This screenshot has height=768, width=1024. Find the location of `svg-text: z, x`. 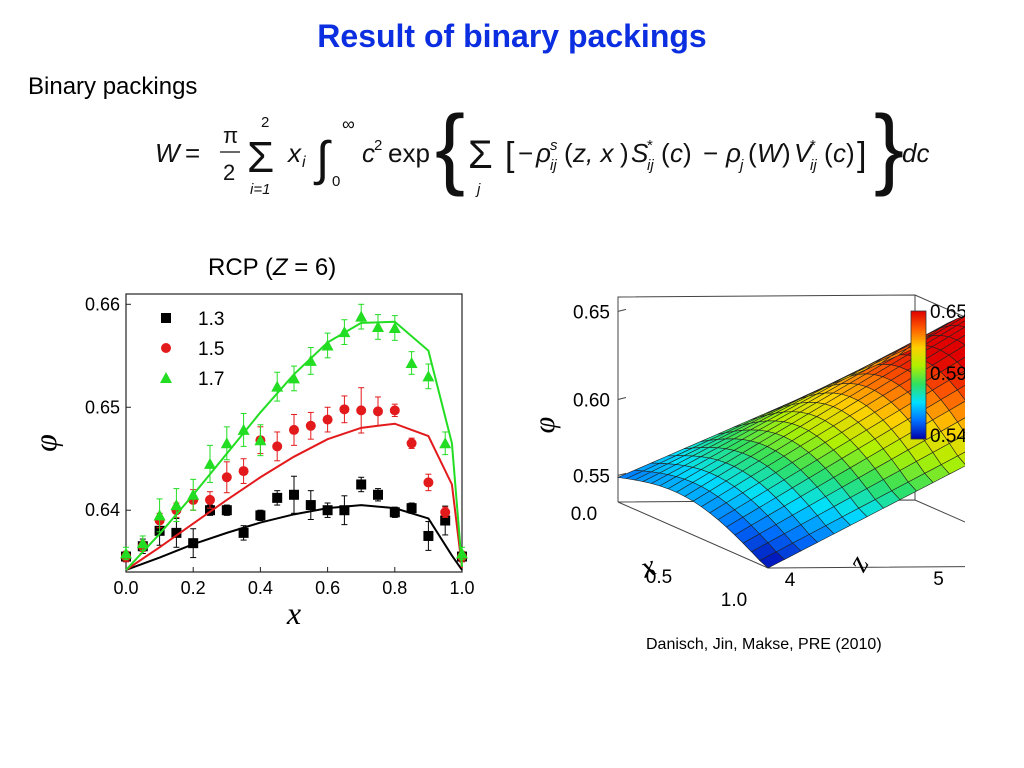

svg-text: z, x is located at coordinates (593, 153).